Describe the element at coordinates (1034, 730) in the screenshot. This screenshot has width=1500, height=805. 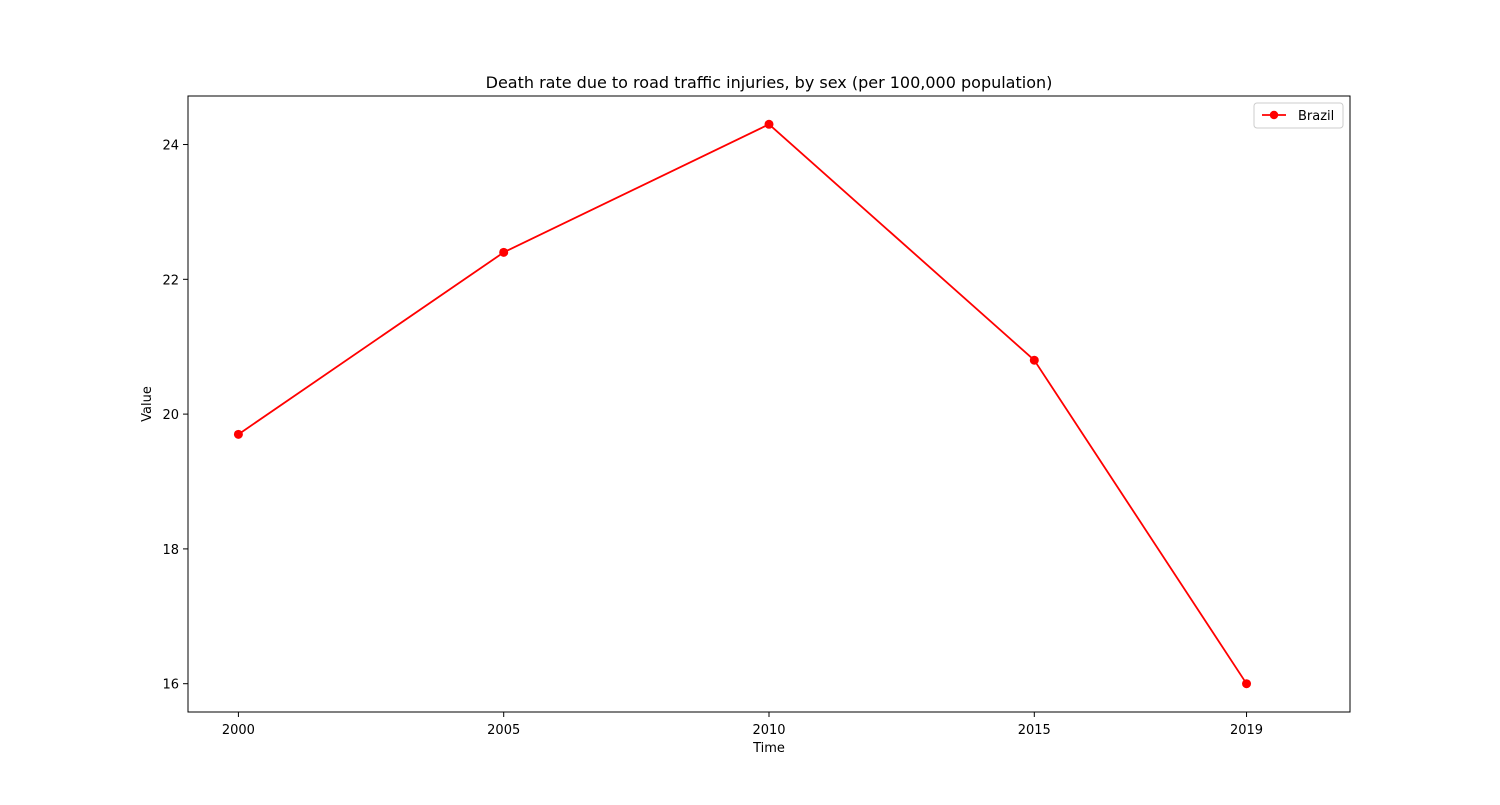
I see `x-tick-label: 2015` at that location.